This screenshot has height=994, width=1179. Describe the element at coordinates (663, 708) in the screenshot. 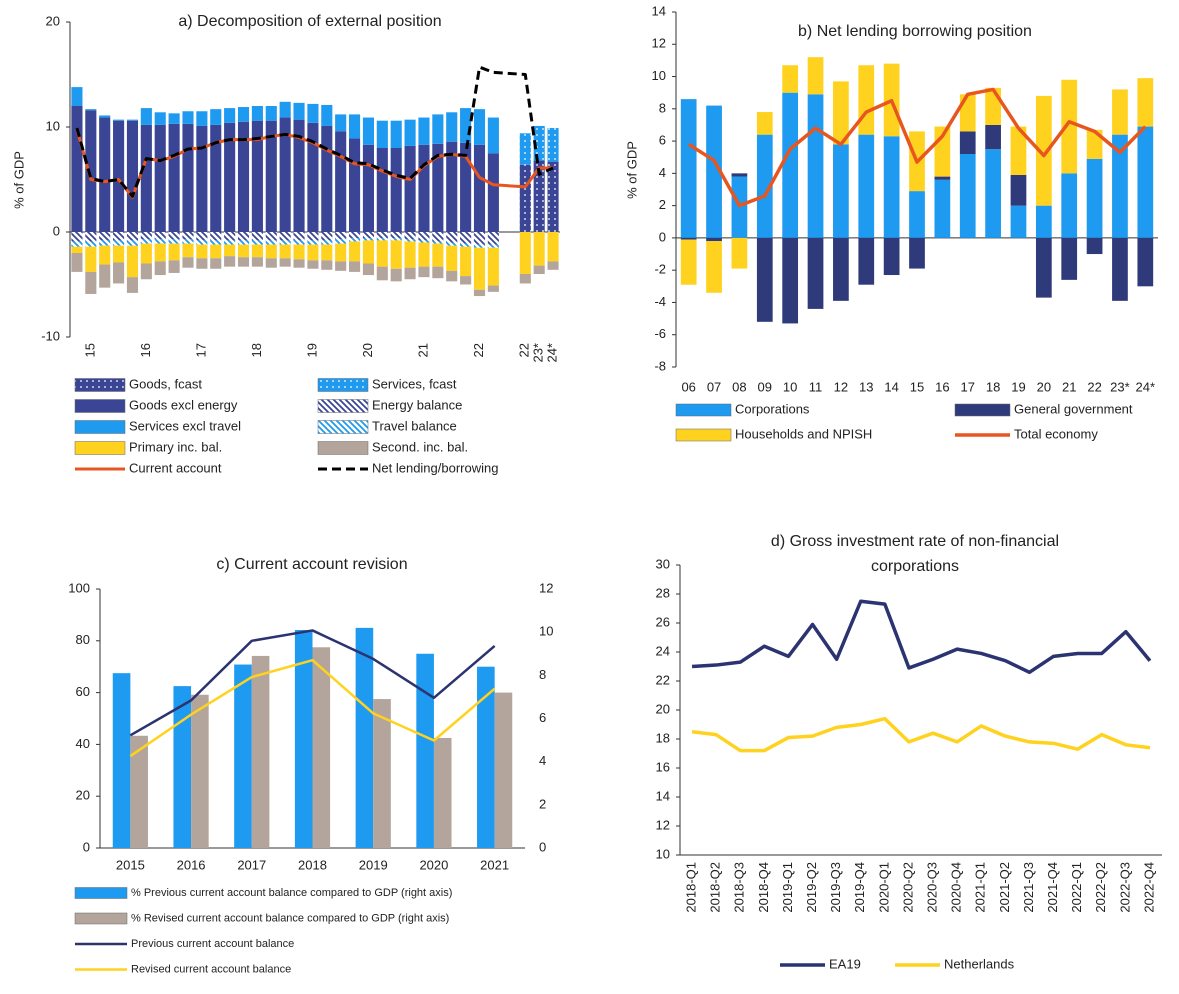

I see `y-tick-label: 20` at that location.